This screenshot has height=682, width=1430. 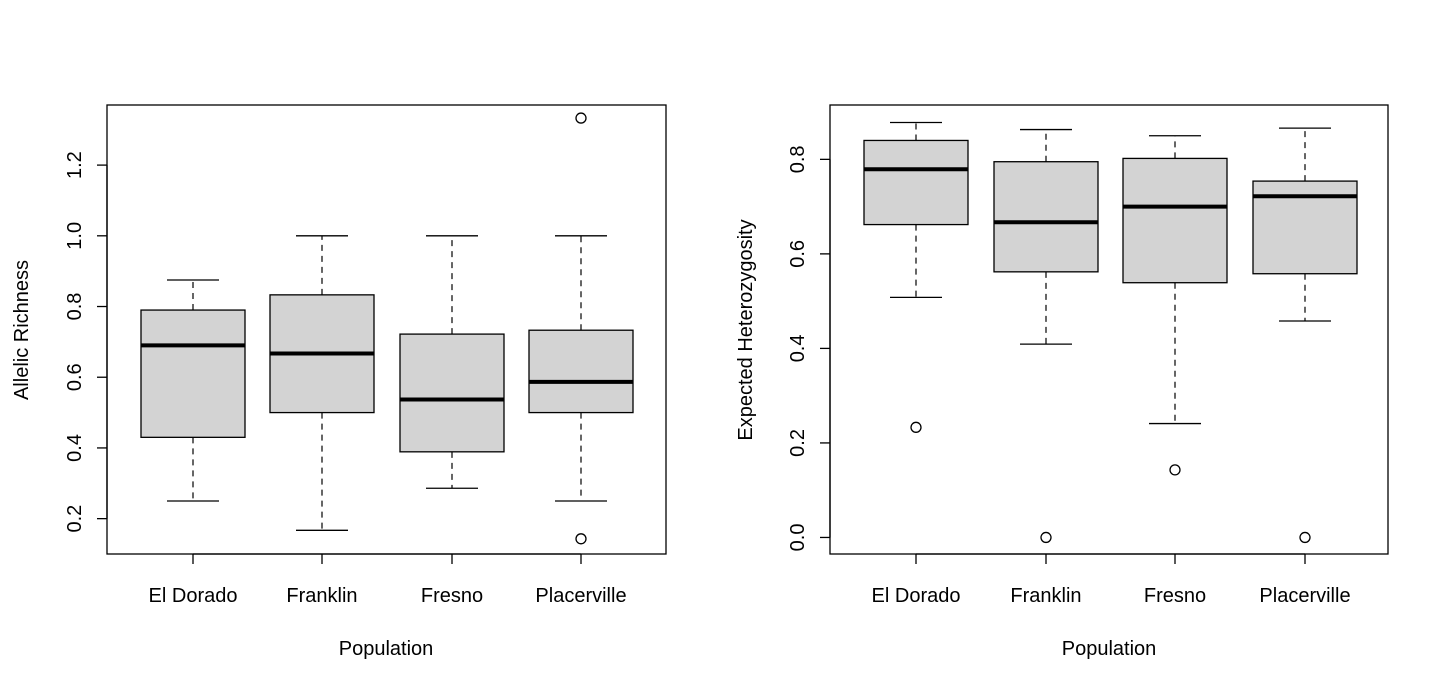 I want to click on y-axis-title: Expected Heterozygosity, so click(x=746, y=329).